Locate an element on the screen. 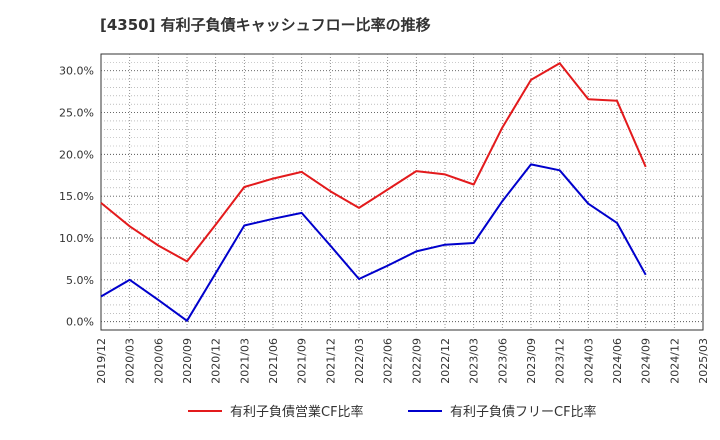 Image resolution: width=720 pixels, height=440 pixels. x-tick-label: 2022/09 is located at coordinates (416, 361).